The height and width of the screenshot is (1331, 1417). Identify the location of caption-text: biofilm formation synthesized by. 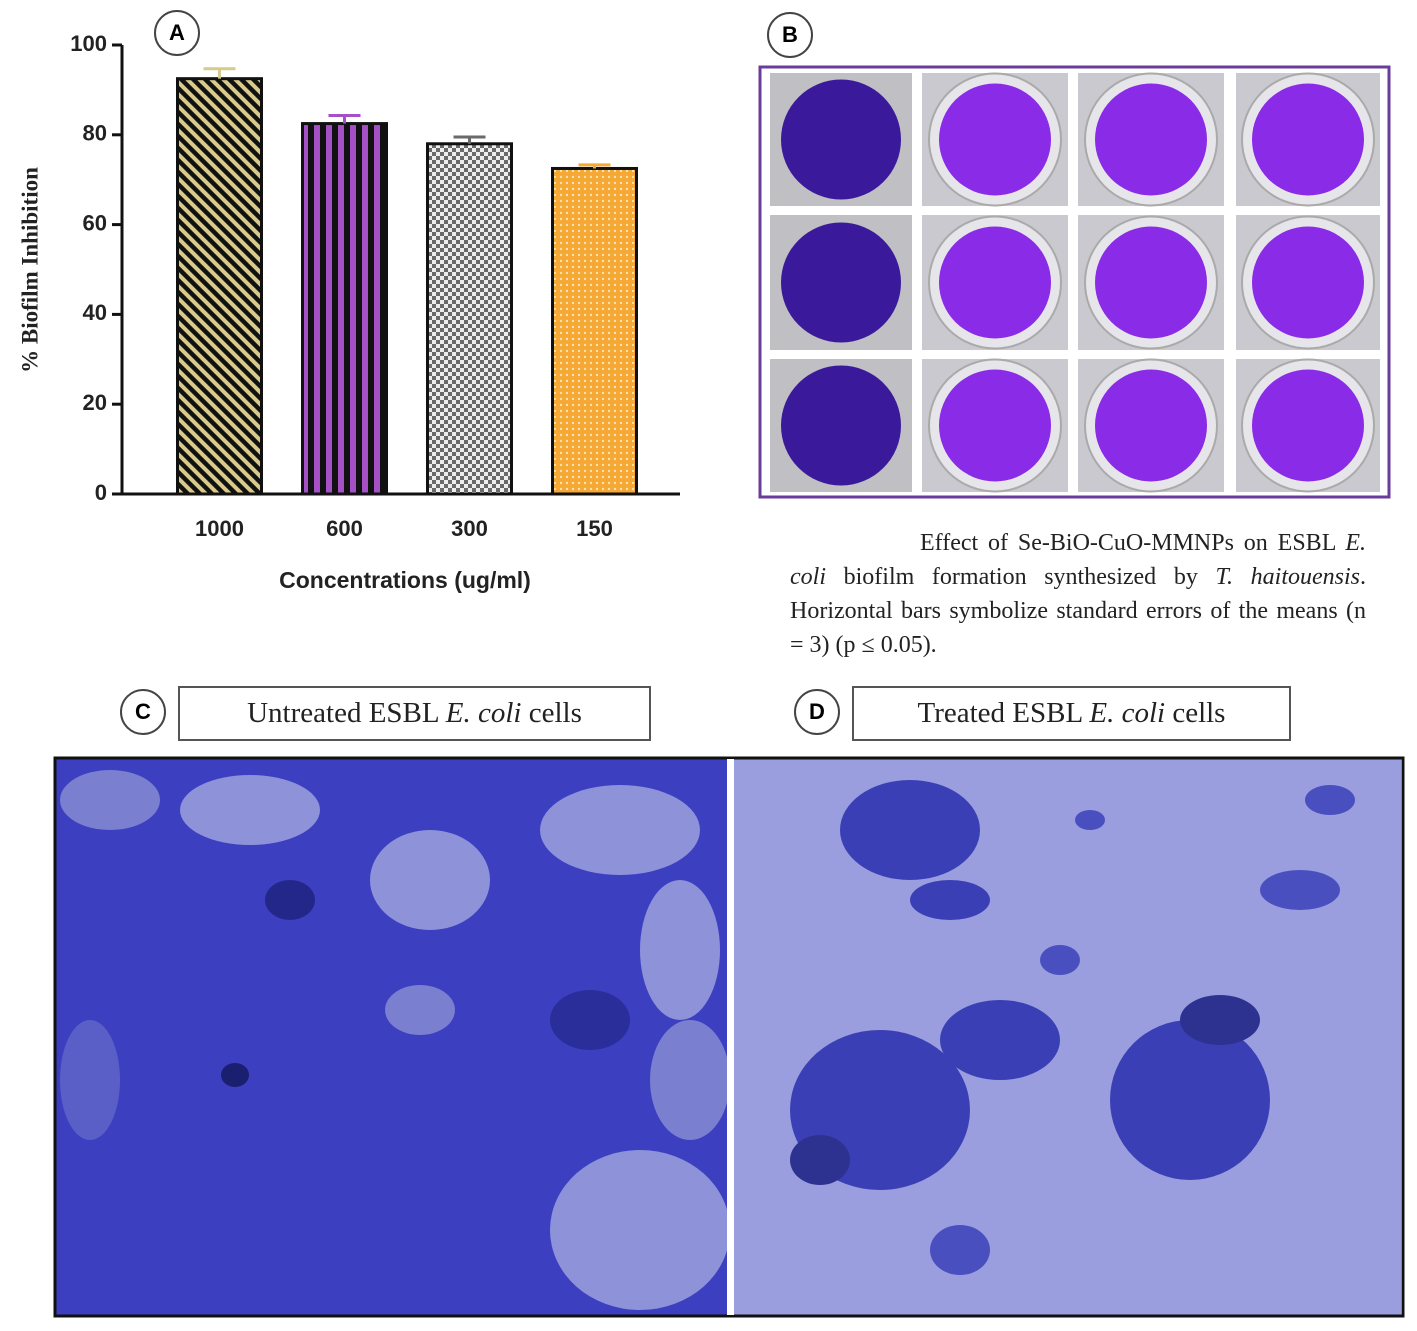
(1021, 577).